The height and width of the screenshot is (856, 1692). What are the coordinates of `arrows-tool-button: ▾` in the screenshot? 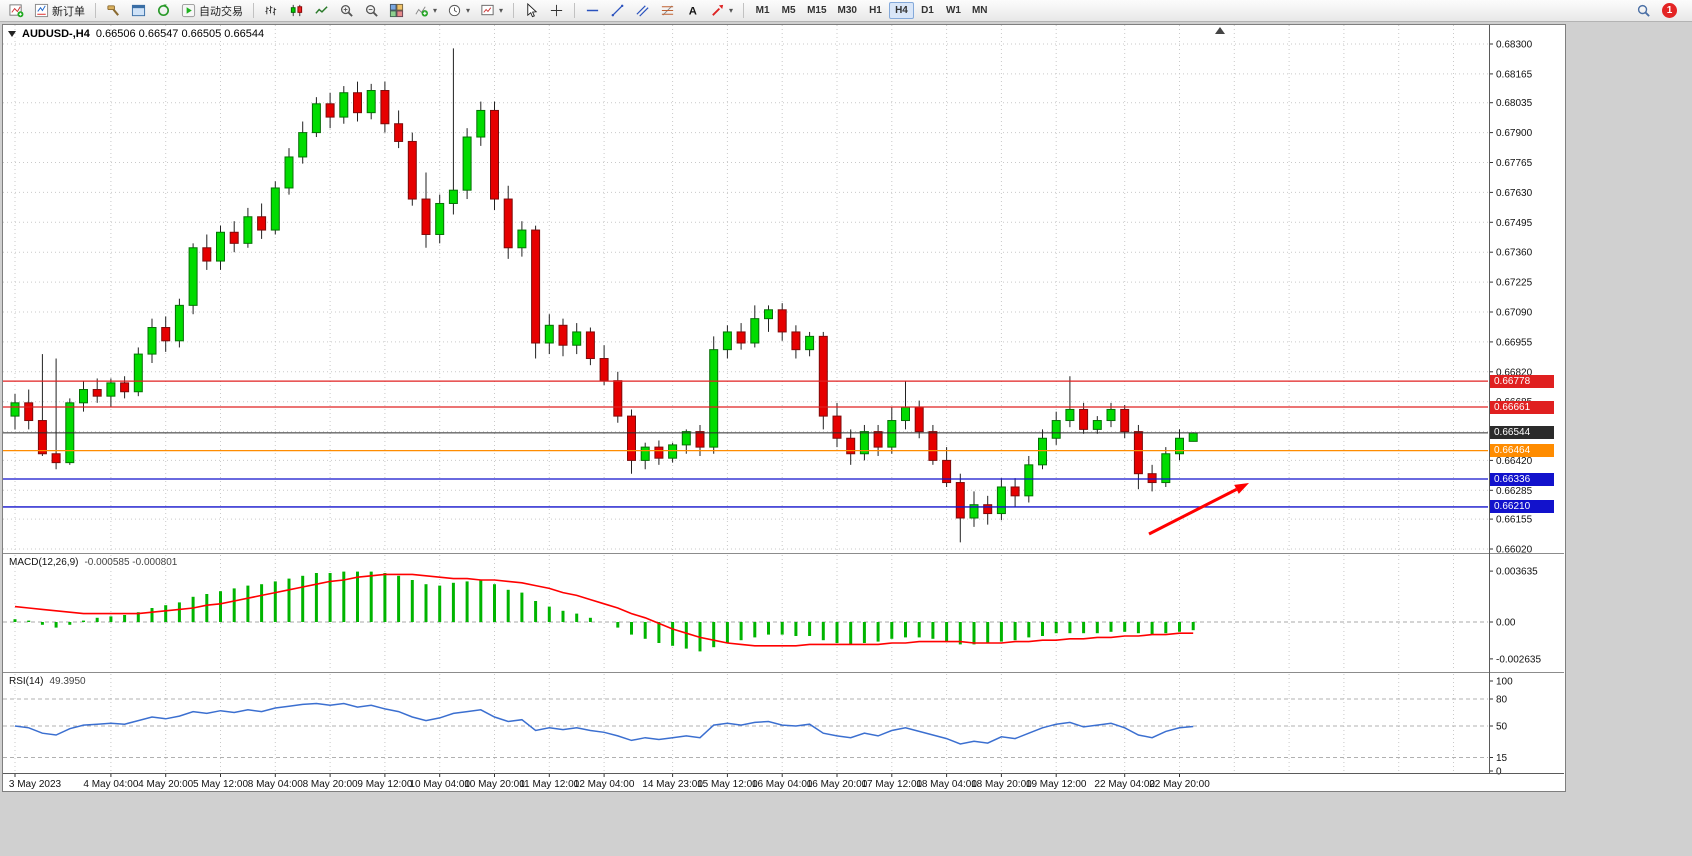 It's located at (721, 10).